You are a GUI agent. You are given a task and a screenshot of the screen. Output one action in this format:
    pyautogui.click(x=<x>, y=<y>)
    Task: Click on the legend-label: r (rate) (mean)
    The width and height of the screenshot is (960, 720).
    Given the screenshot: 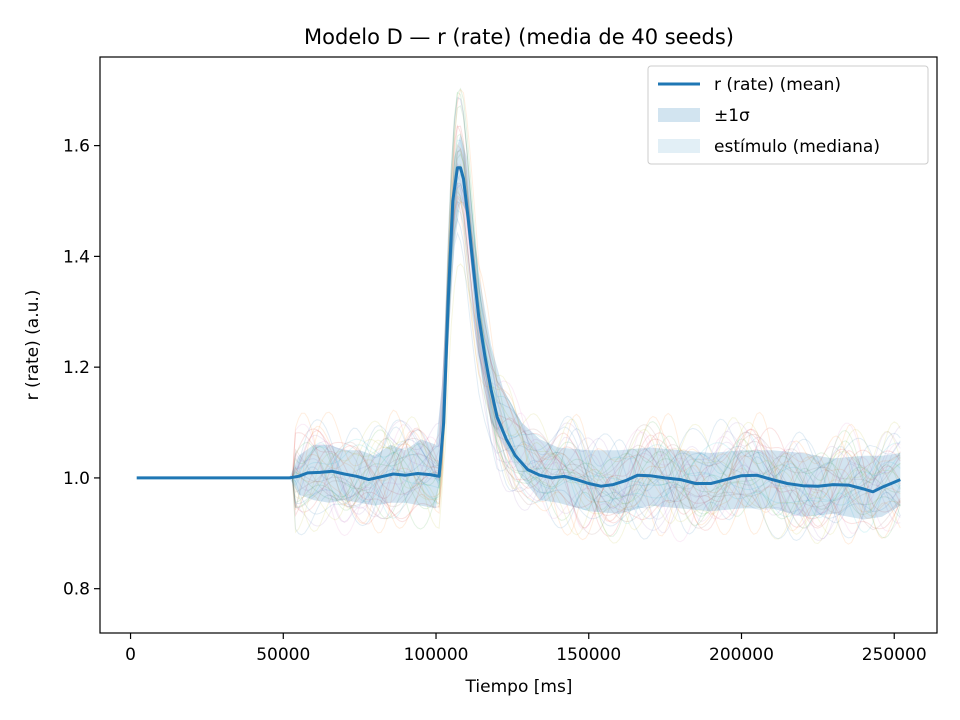 What is the action you would take?
    pyautogui.click(x=777, y=85)
    